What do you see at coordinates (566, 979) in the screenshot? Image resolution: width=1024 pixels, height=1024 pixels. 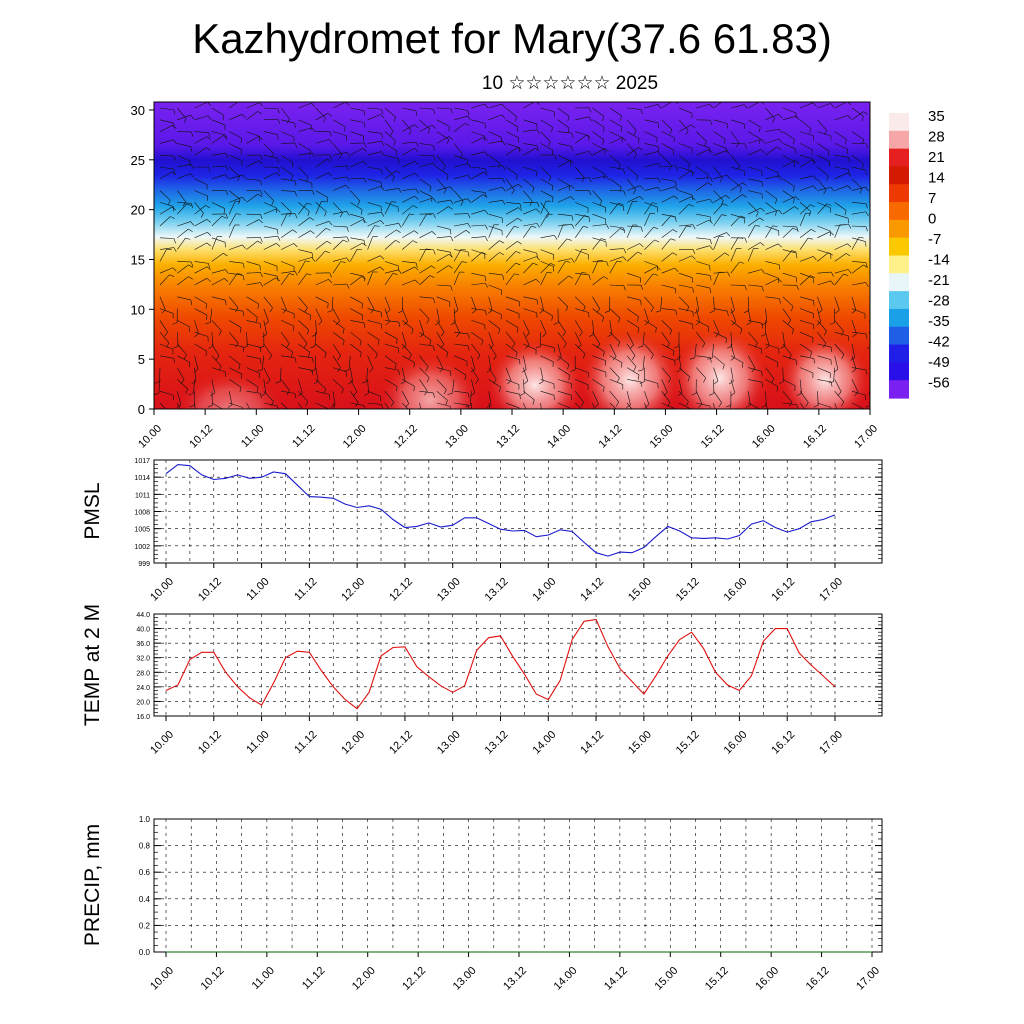 I see `x-tick-label: 14.00` at bounding box center [566, 979].